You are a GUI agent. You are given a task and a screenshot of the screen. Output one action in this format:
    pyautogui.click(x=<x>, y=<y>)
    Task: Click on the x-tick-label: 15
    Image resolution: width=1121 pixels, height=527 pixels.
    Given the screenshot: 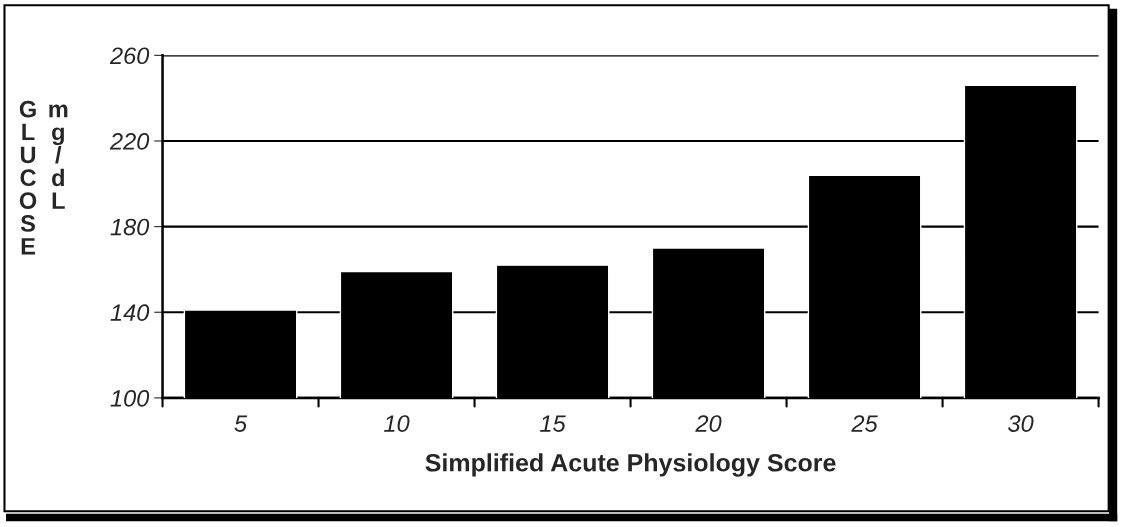 What is the action you would take?
    pyautogui.click(x=553, y=423)
    